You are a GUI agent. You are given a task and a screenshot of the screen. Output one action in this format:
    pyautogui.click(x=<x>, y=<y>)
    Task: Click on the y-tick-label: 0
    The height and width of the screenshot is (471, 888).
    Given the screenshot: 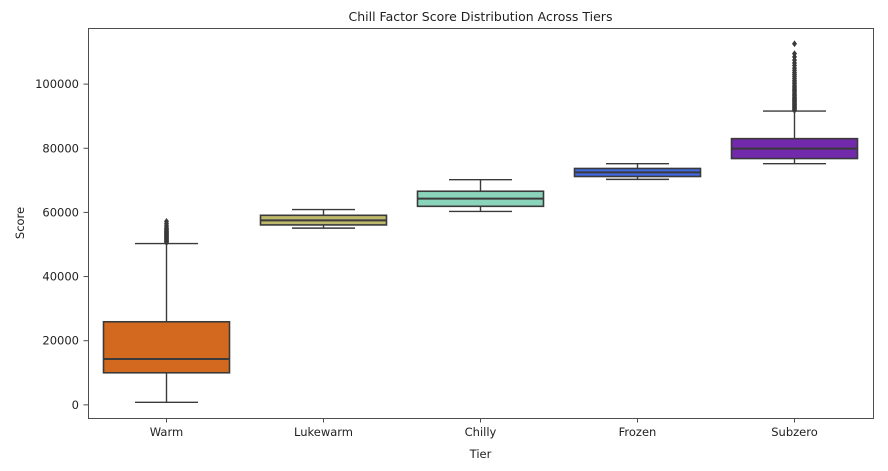 What is the action you would take?
    pyautogui.click(x=75, y=405)
    